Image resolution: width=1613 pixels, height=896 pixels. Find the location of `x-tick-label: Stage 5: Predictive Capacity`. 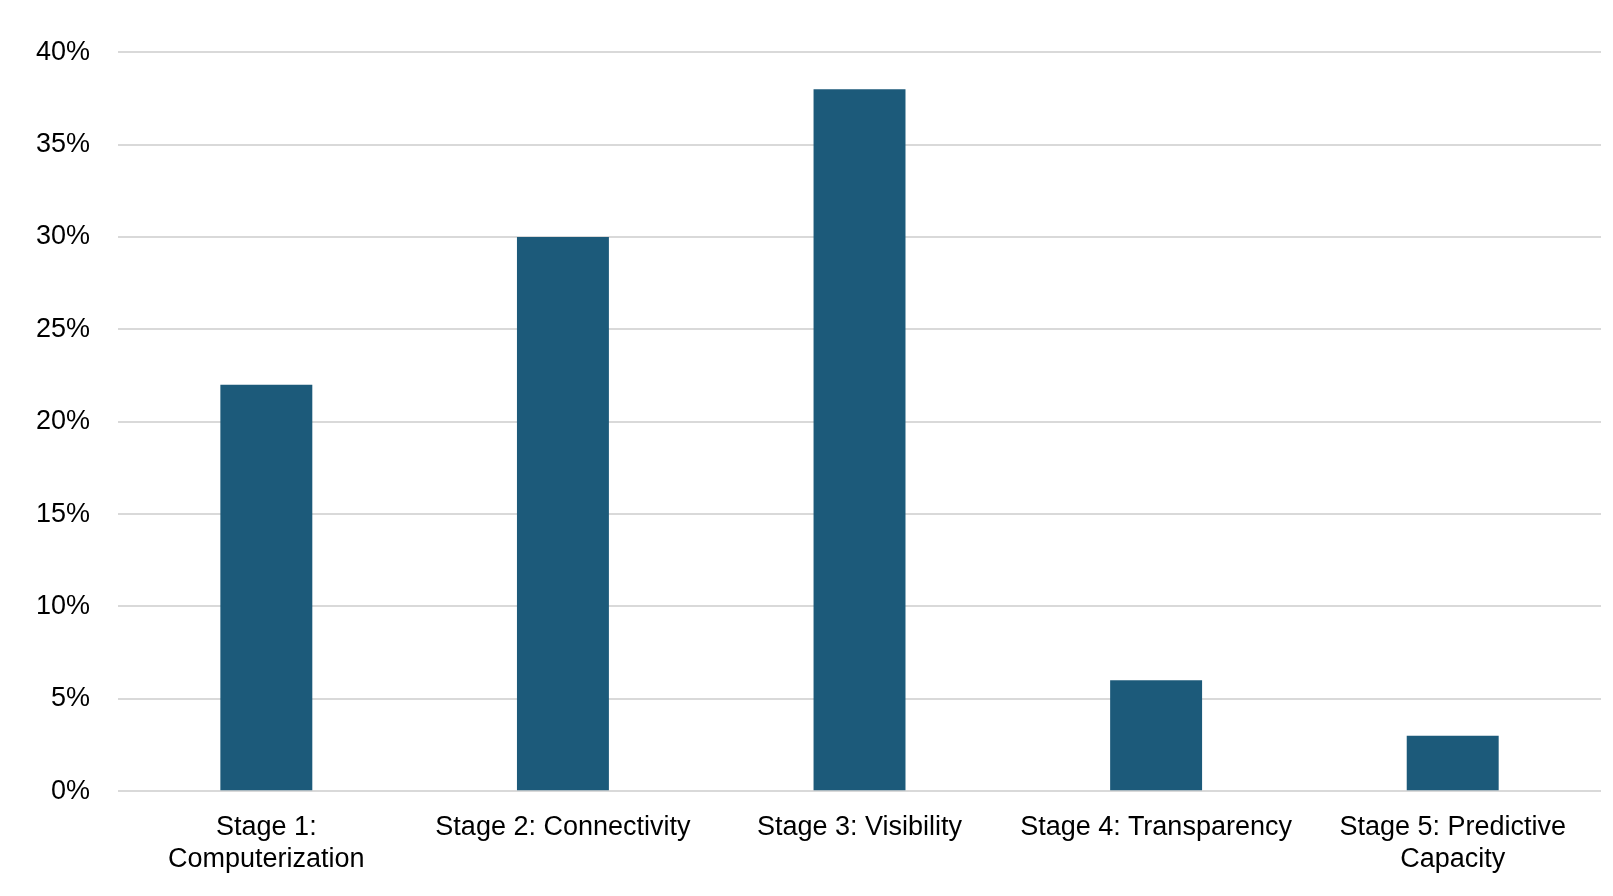

x-tick-label: Stage 5: Predictive Capacity is located at coordinates (1453, 842).